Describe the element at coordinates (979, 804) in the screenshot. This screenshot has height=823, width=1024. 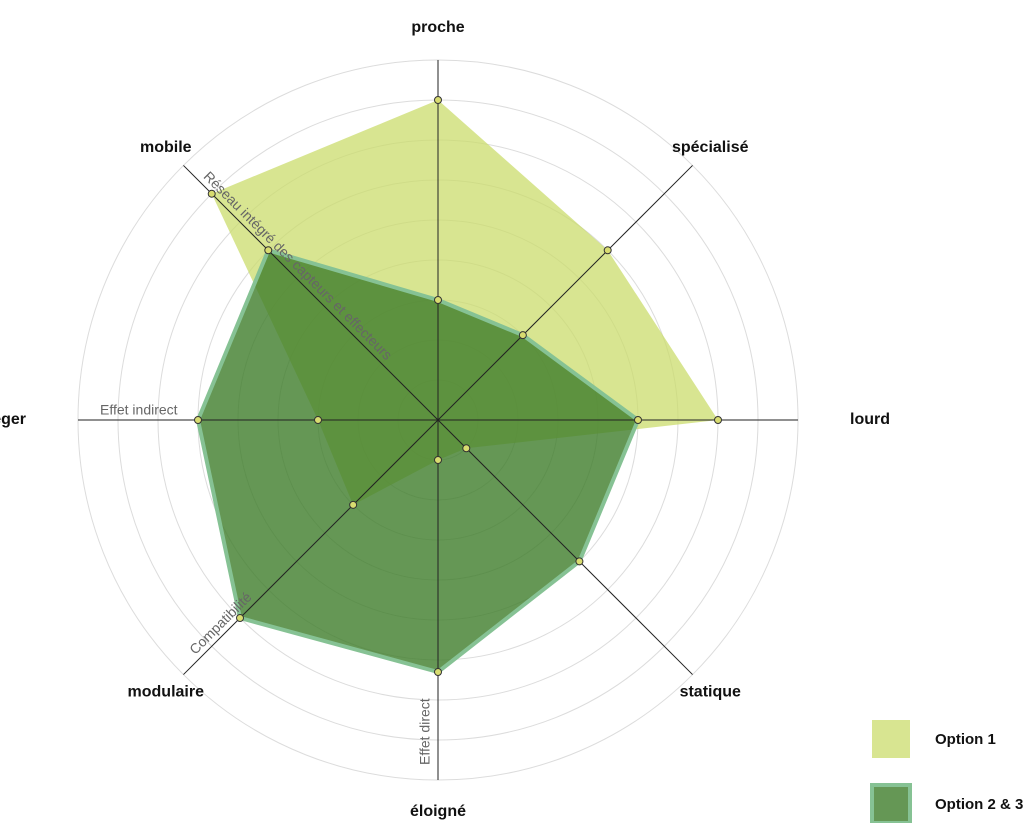
I see `legend-label: Option 2 & 3` at that location.